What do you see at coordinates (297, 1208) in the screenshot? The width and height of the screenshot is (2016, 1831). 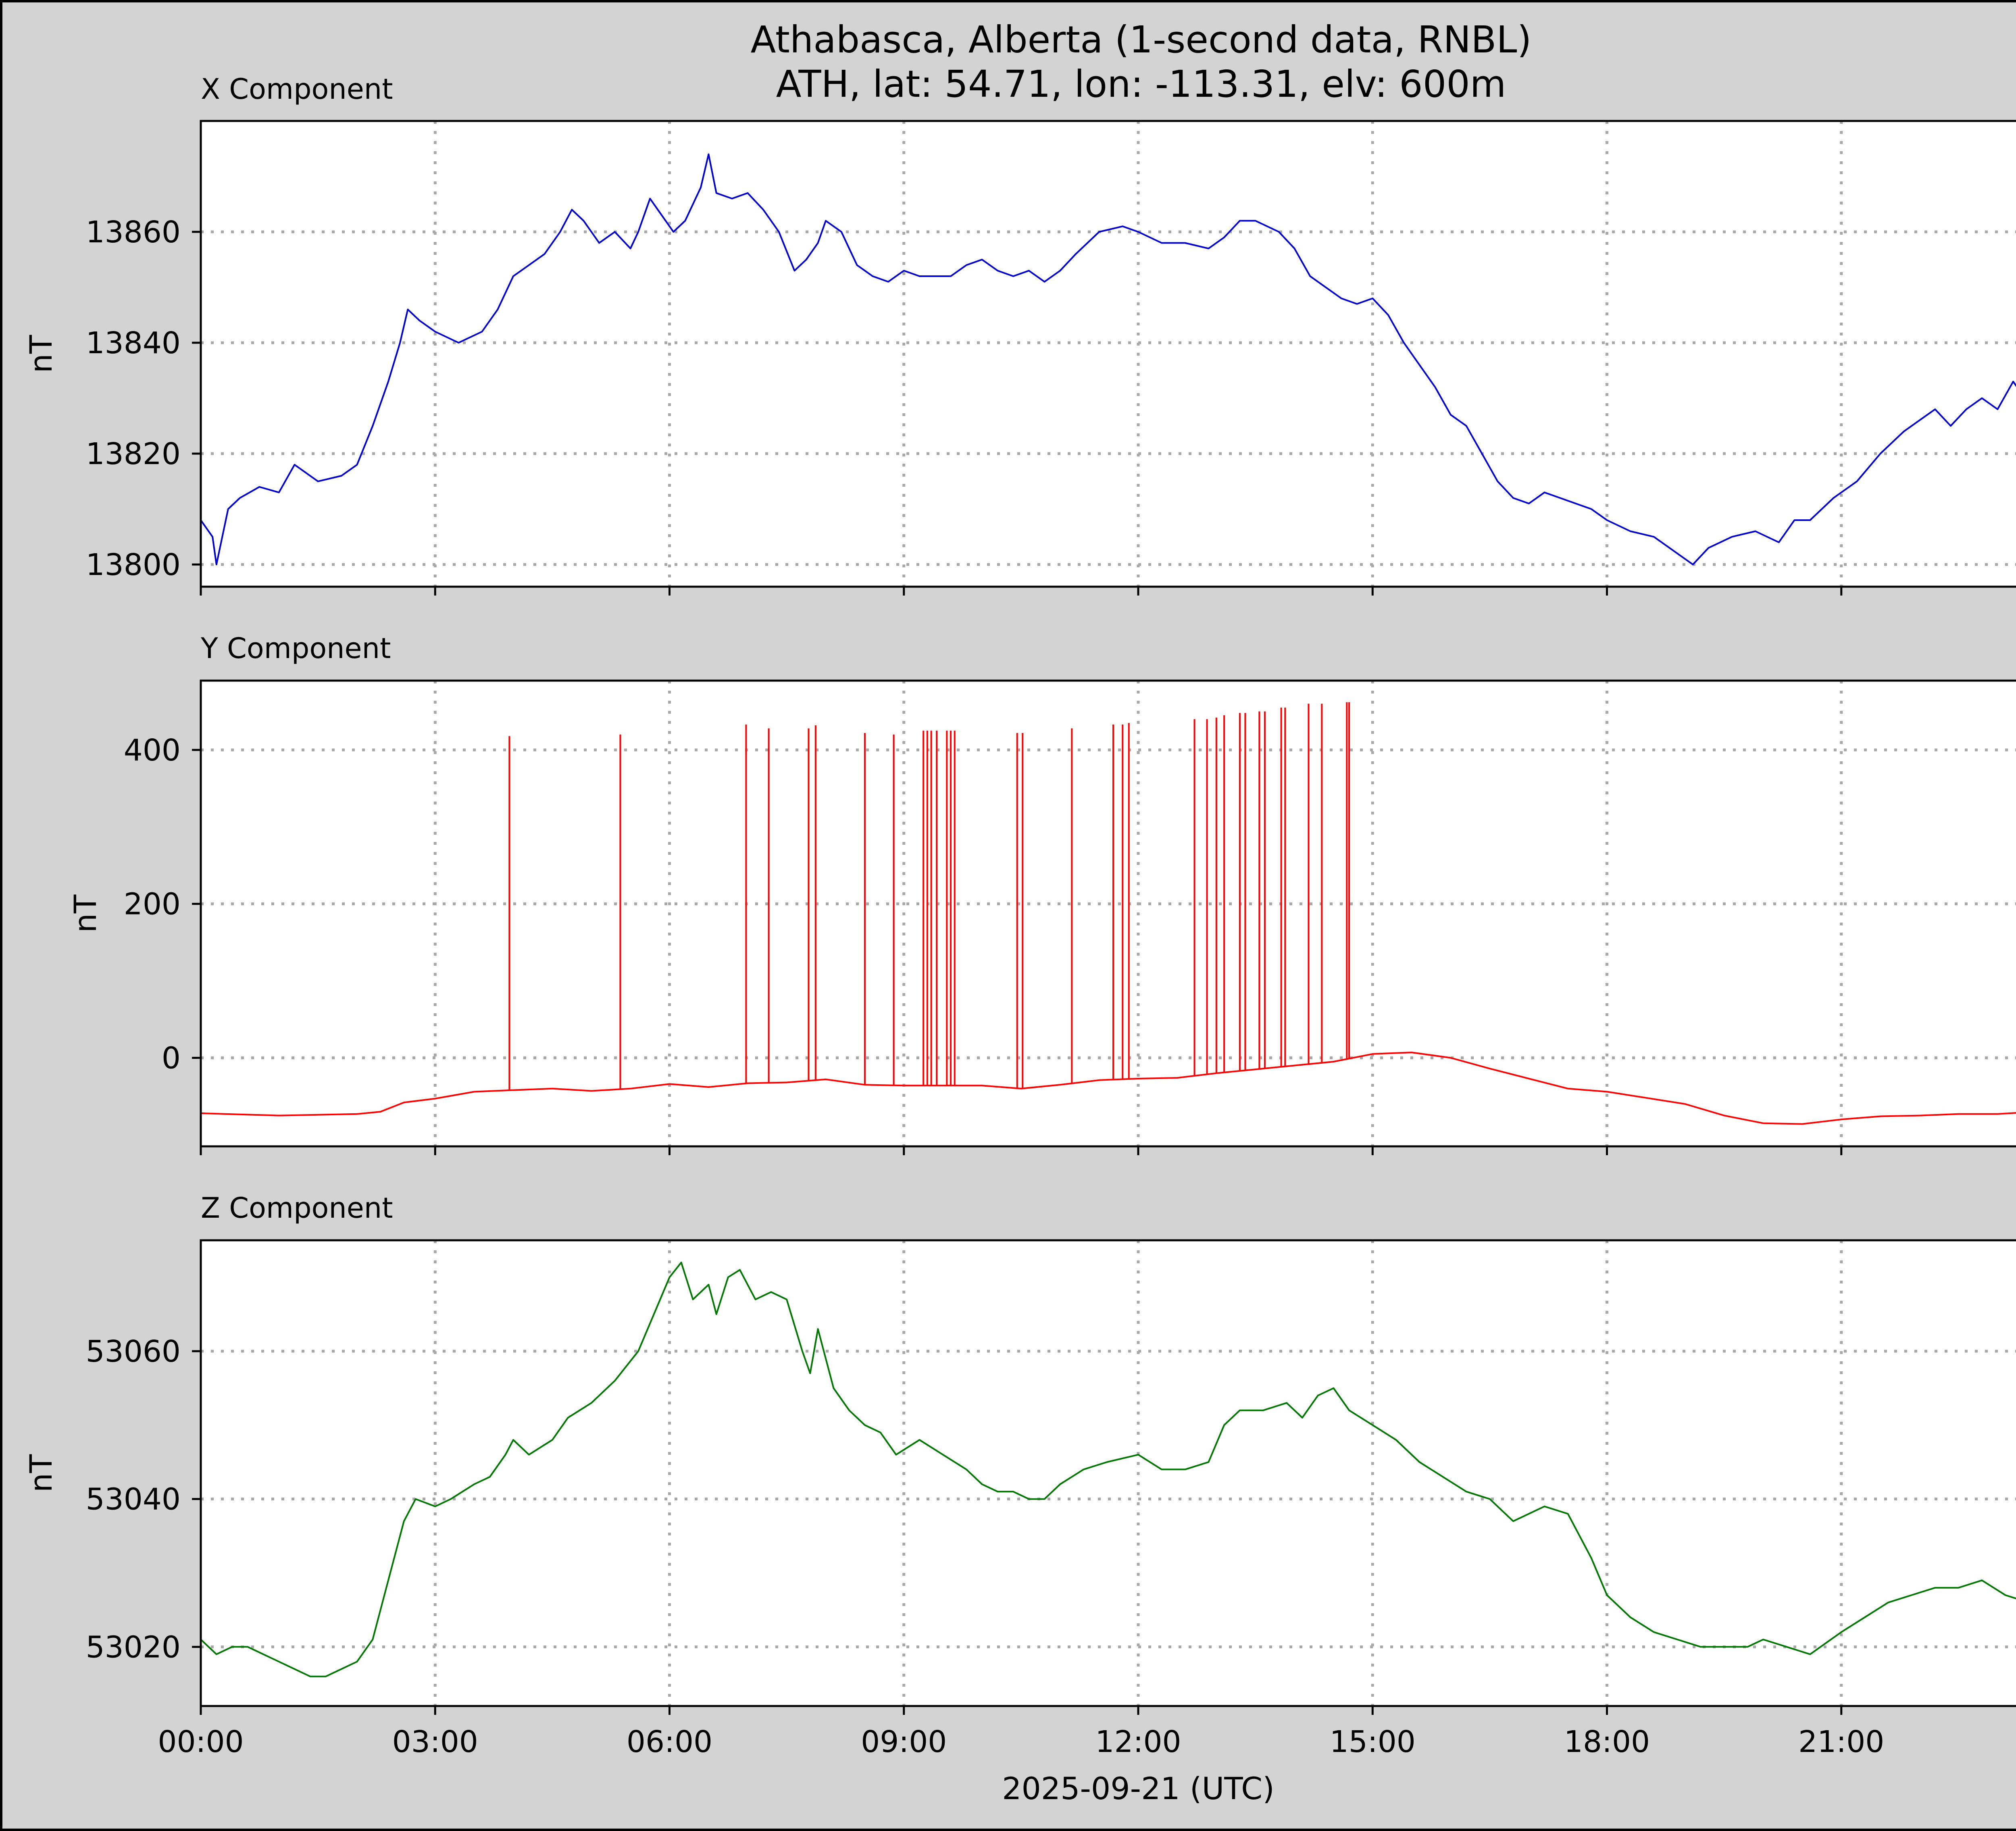 I see `z-component-title: Z Component` at bounding box center [297, 1208].